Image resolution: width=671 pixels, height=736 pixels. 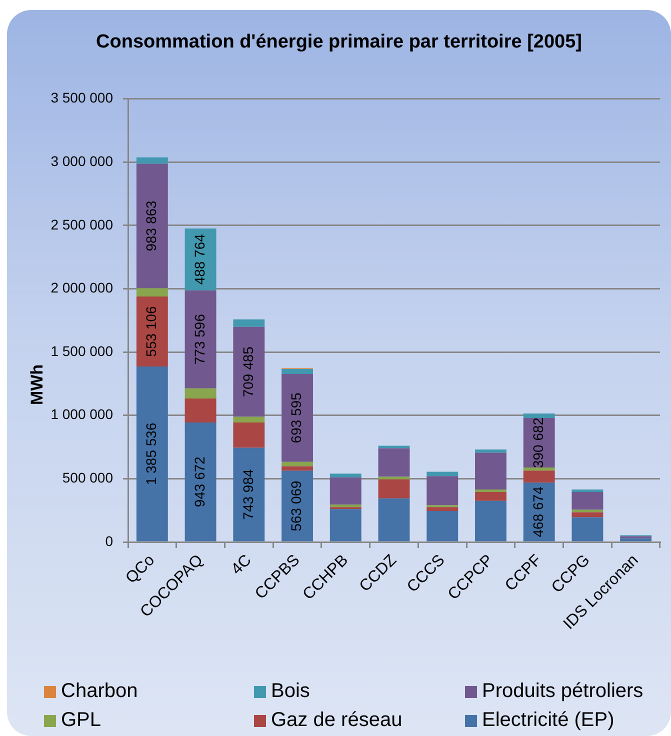 What do you see at coordinates (248, 494) in the screenshot?
I see `data-label: 743 984` at bounding box center [248, 494].